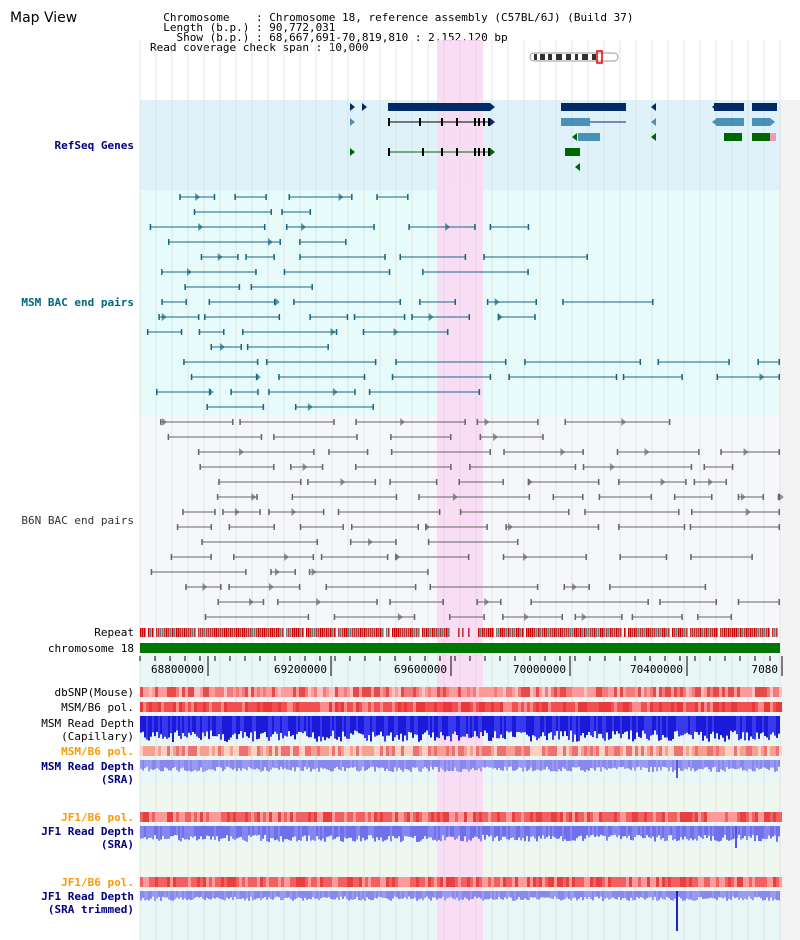 Image resolution: width=800 pixels, height=940 pixels. I want to click on track-label-msm-b6-pol-2: MSM/B6 pol., so click(97, 751).